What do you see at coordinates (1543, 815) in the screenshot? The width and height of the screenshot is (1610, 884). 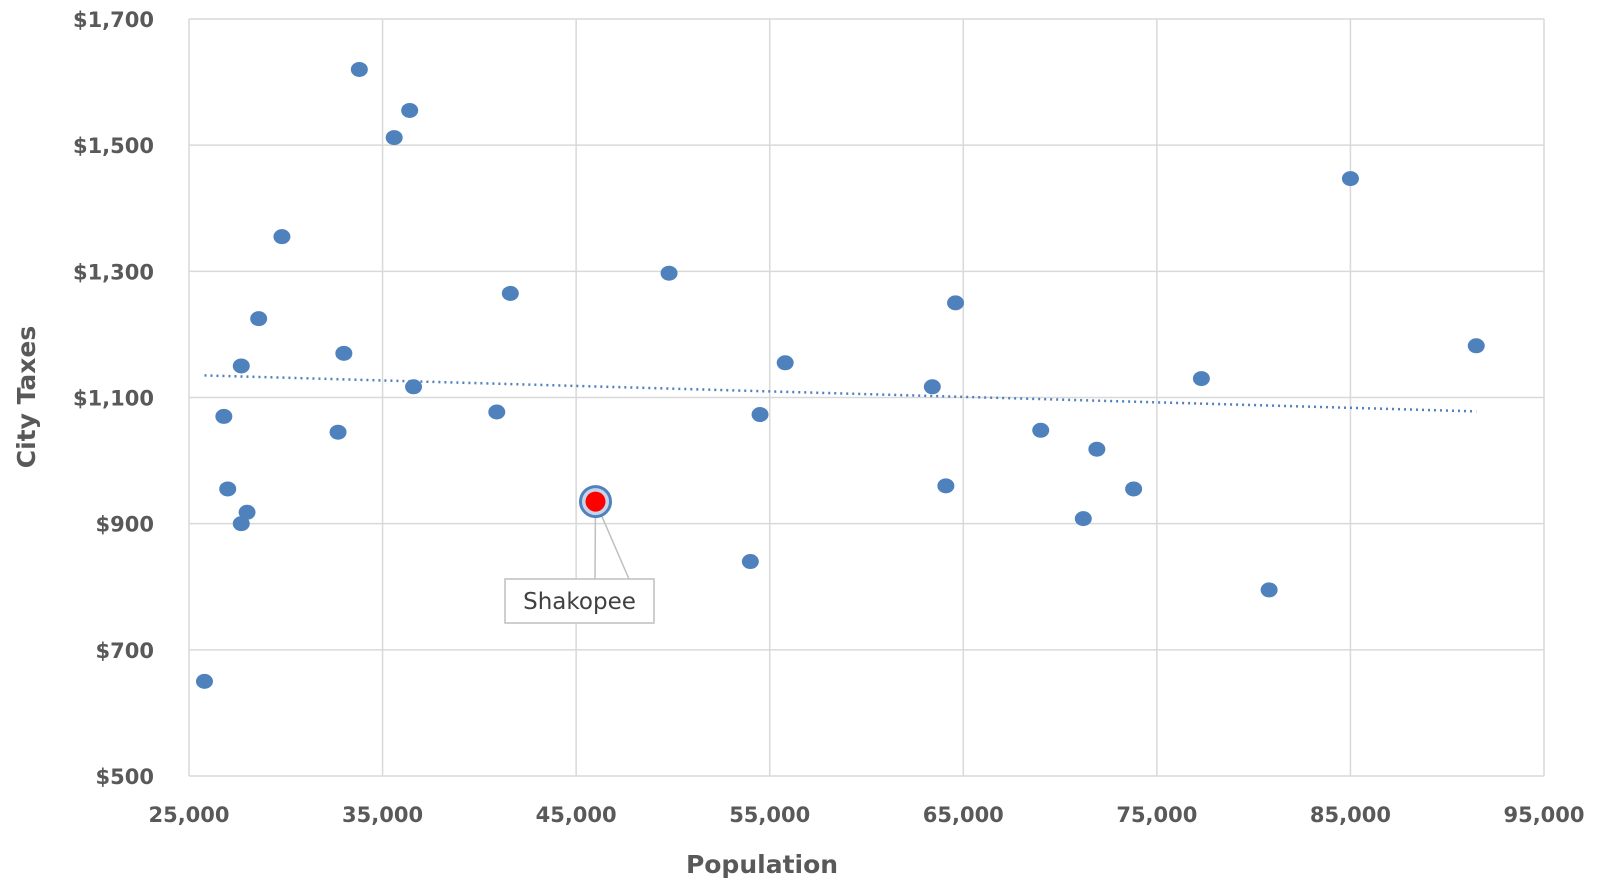 I see `x-tick-label: 95,000` at bounding box center [1543, 815].